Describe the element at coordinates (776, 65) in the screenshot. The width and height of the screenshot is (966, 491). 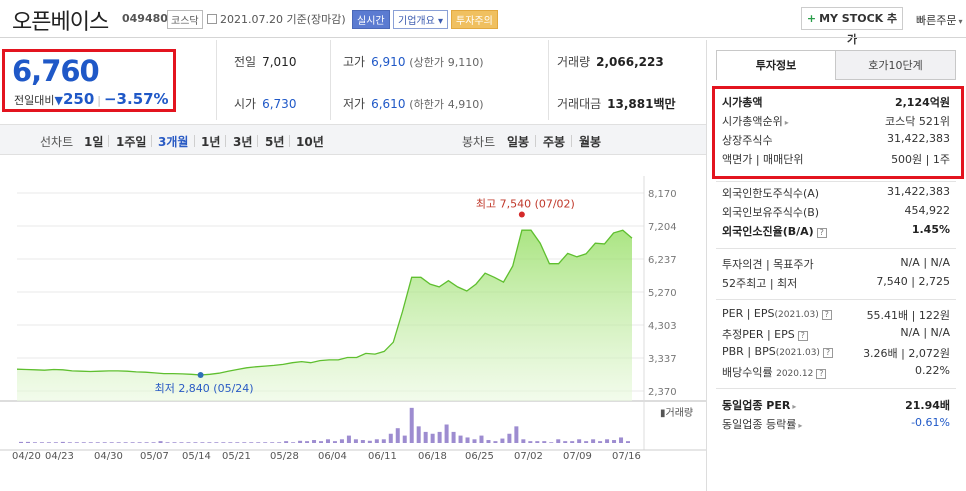
I see `tab-investment-info: 투자정보` at that location.